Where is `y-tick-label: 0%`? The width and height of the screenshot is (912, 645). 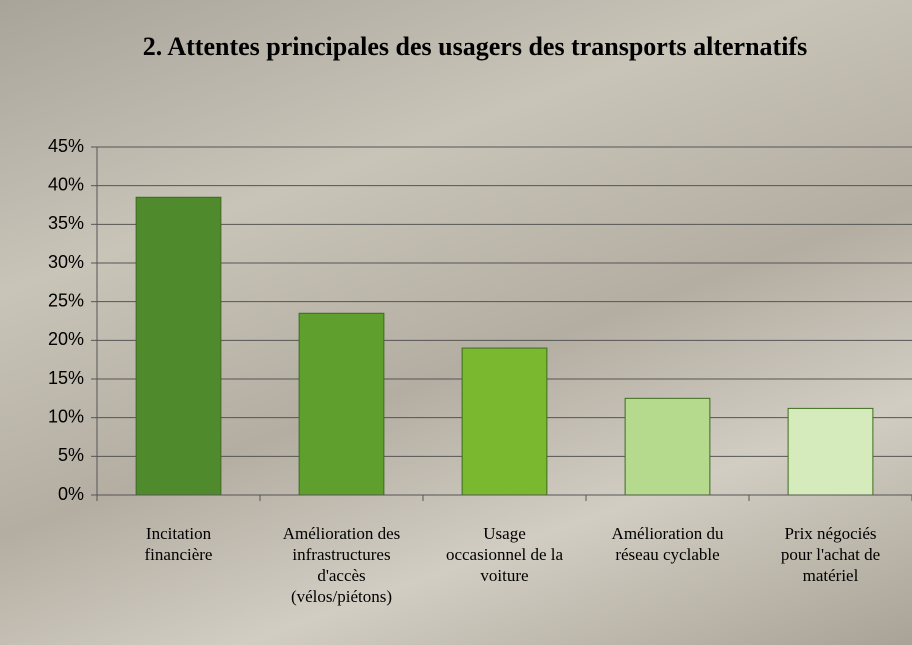 y-tick-label: 0% is located at coordinates (71, 494).